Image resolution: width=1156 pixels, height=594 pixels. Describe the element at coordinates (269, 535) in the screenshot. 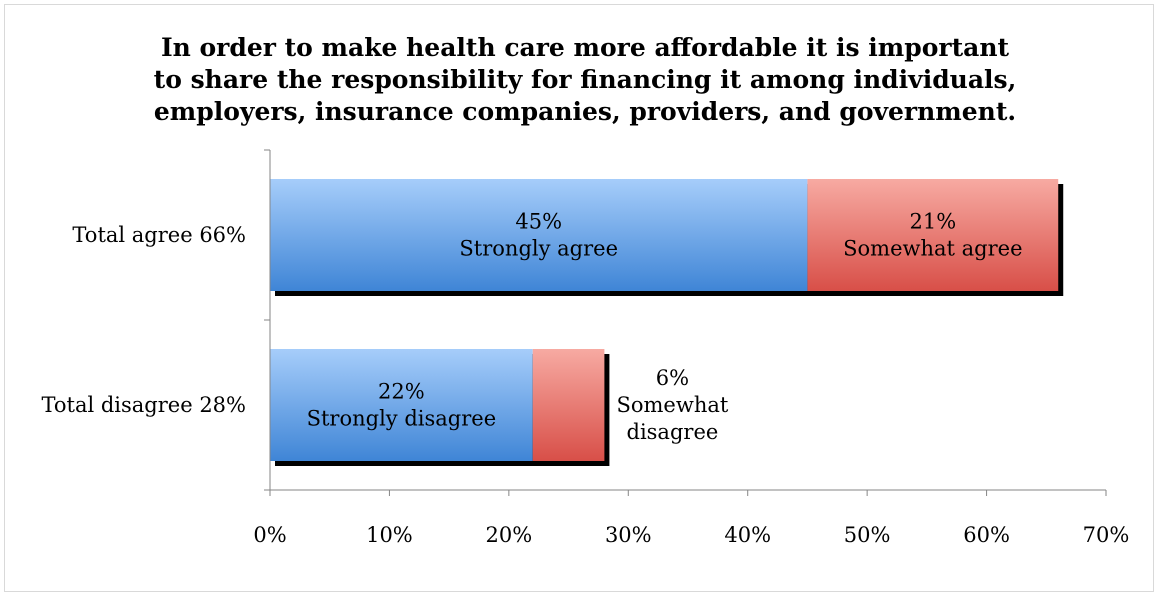

I see `x-tick-label: 0%` at that location.